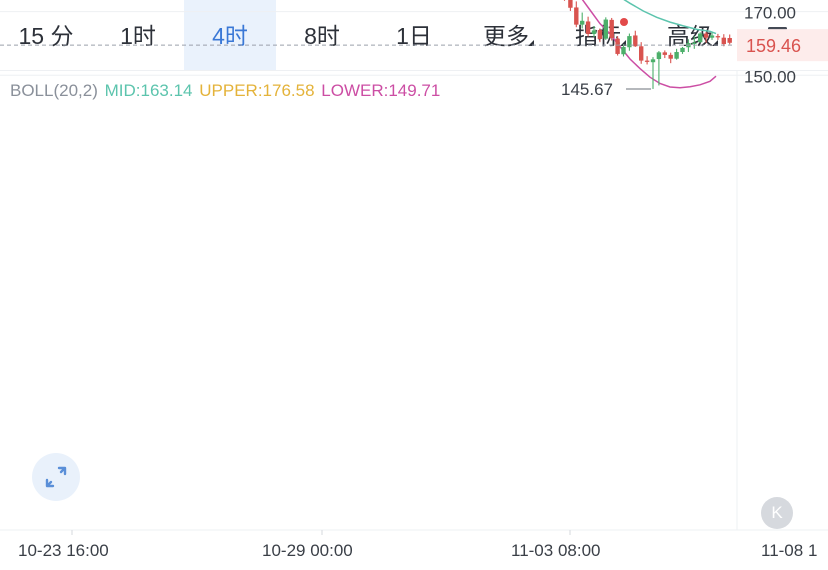  What do you see at coordinates (670, 17) in the screenshot?
I see `boll-mid-line` at bounding box center [670, 17].